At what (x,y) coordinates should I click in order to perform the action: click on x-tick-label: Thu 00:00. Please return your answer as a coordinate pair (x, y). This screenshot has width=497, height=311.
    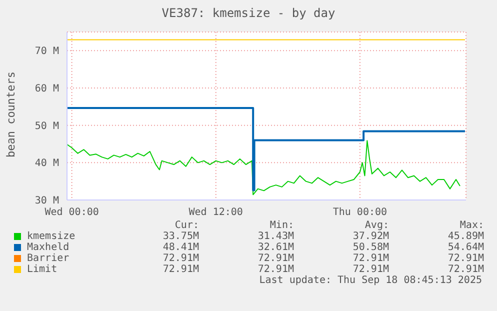
    Looking at the image, I should click on (360, 212).